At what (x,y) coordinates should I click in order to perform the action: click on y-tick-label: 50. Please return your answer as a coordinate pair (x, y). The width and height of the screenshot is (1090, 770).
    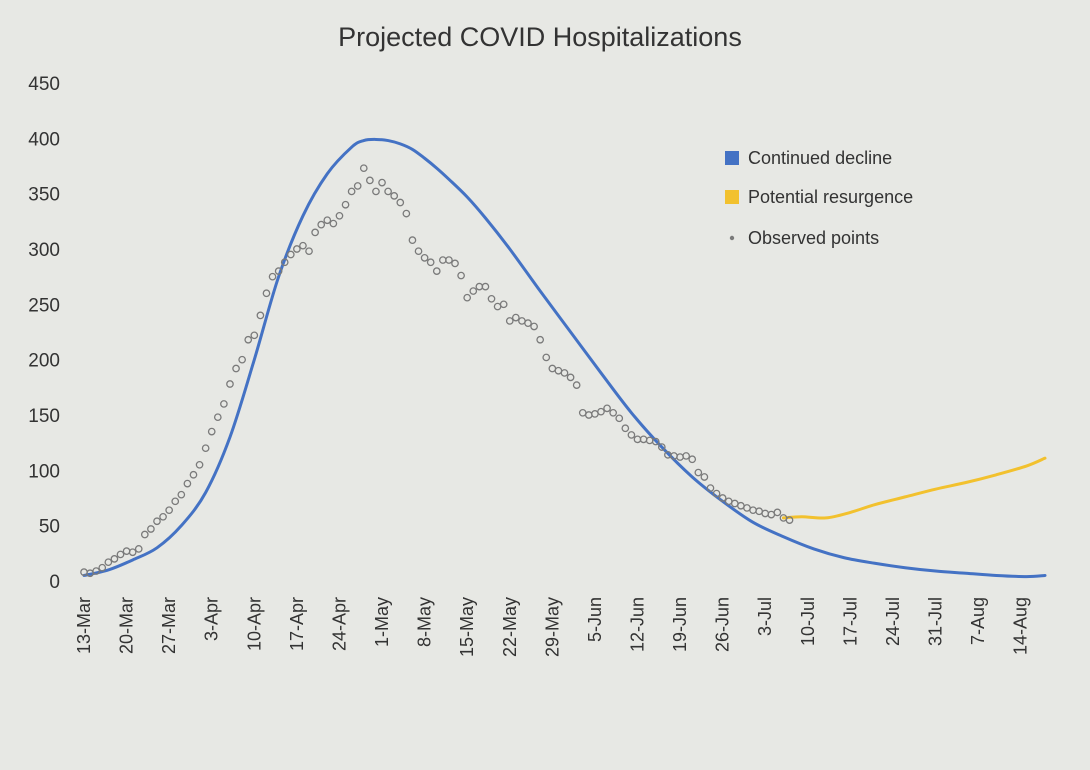
    Looking at the image, I should click on (49, 527).